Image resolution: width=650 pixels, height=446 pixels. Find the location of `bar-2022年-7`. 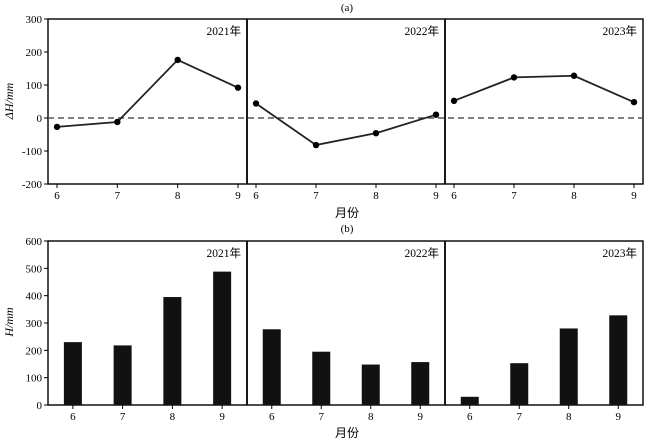

bar-2022年-7 is located at coordinates (321, 378).